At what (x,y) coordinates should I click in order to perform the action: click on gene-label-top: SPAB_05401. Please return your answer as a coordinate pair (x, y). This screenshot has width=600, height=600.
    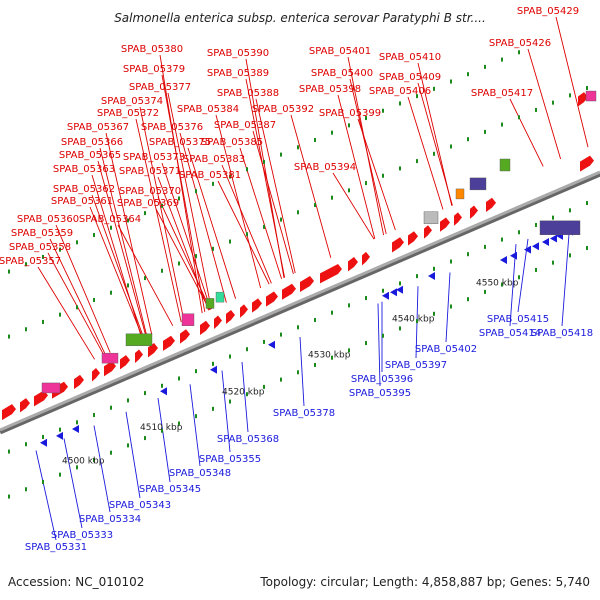
    Looking at the image, I should click on (340, 51).